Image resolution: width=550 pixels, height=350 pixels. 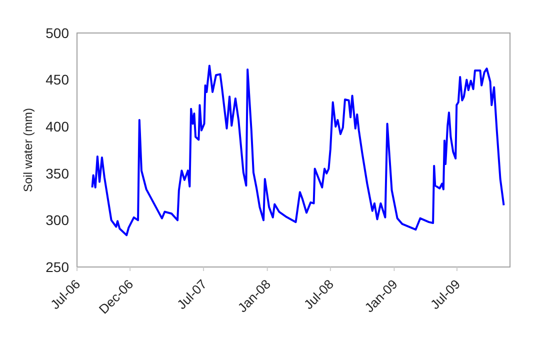 What do you see at coordinates (58, 32) in the screenshot?
I see `y-tick-label: 500` at bounding box center [58, 32].